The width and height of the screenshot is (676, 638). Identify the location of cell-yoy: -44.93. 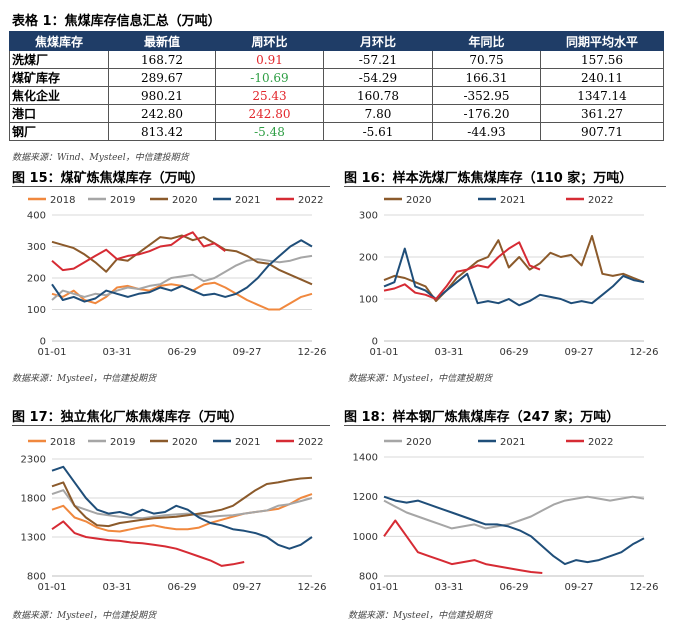
(486, 131).